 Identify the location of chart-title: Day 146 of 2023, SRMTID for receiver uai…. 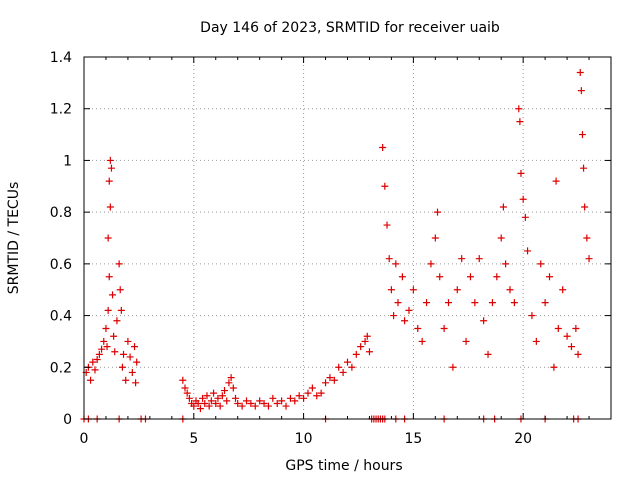
(350, 28).